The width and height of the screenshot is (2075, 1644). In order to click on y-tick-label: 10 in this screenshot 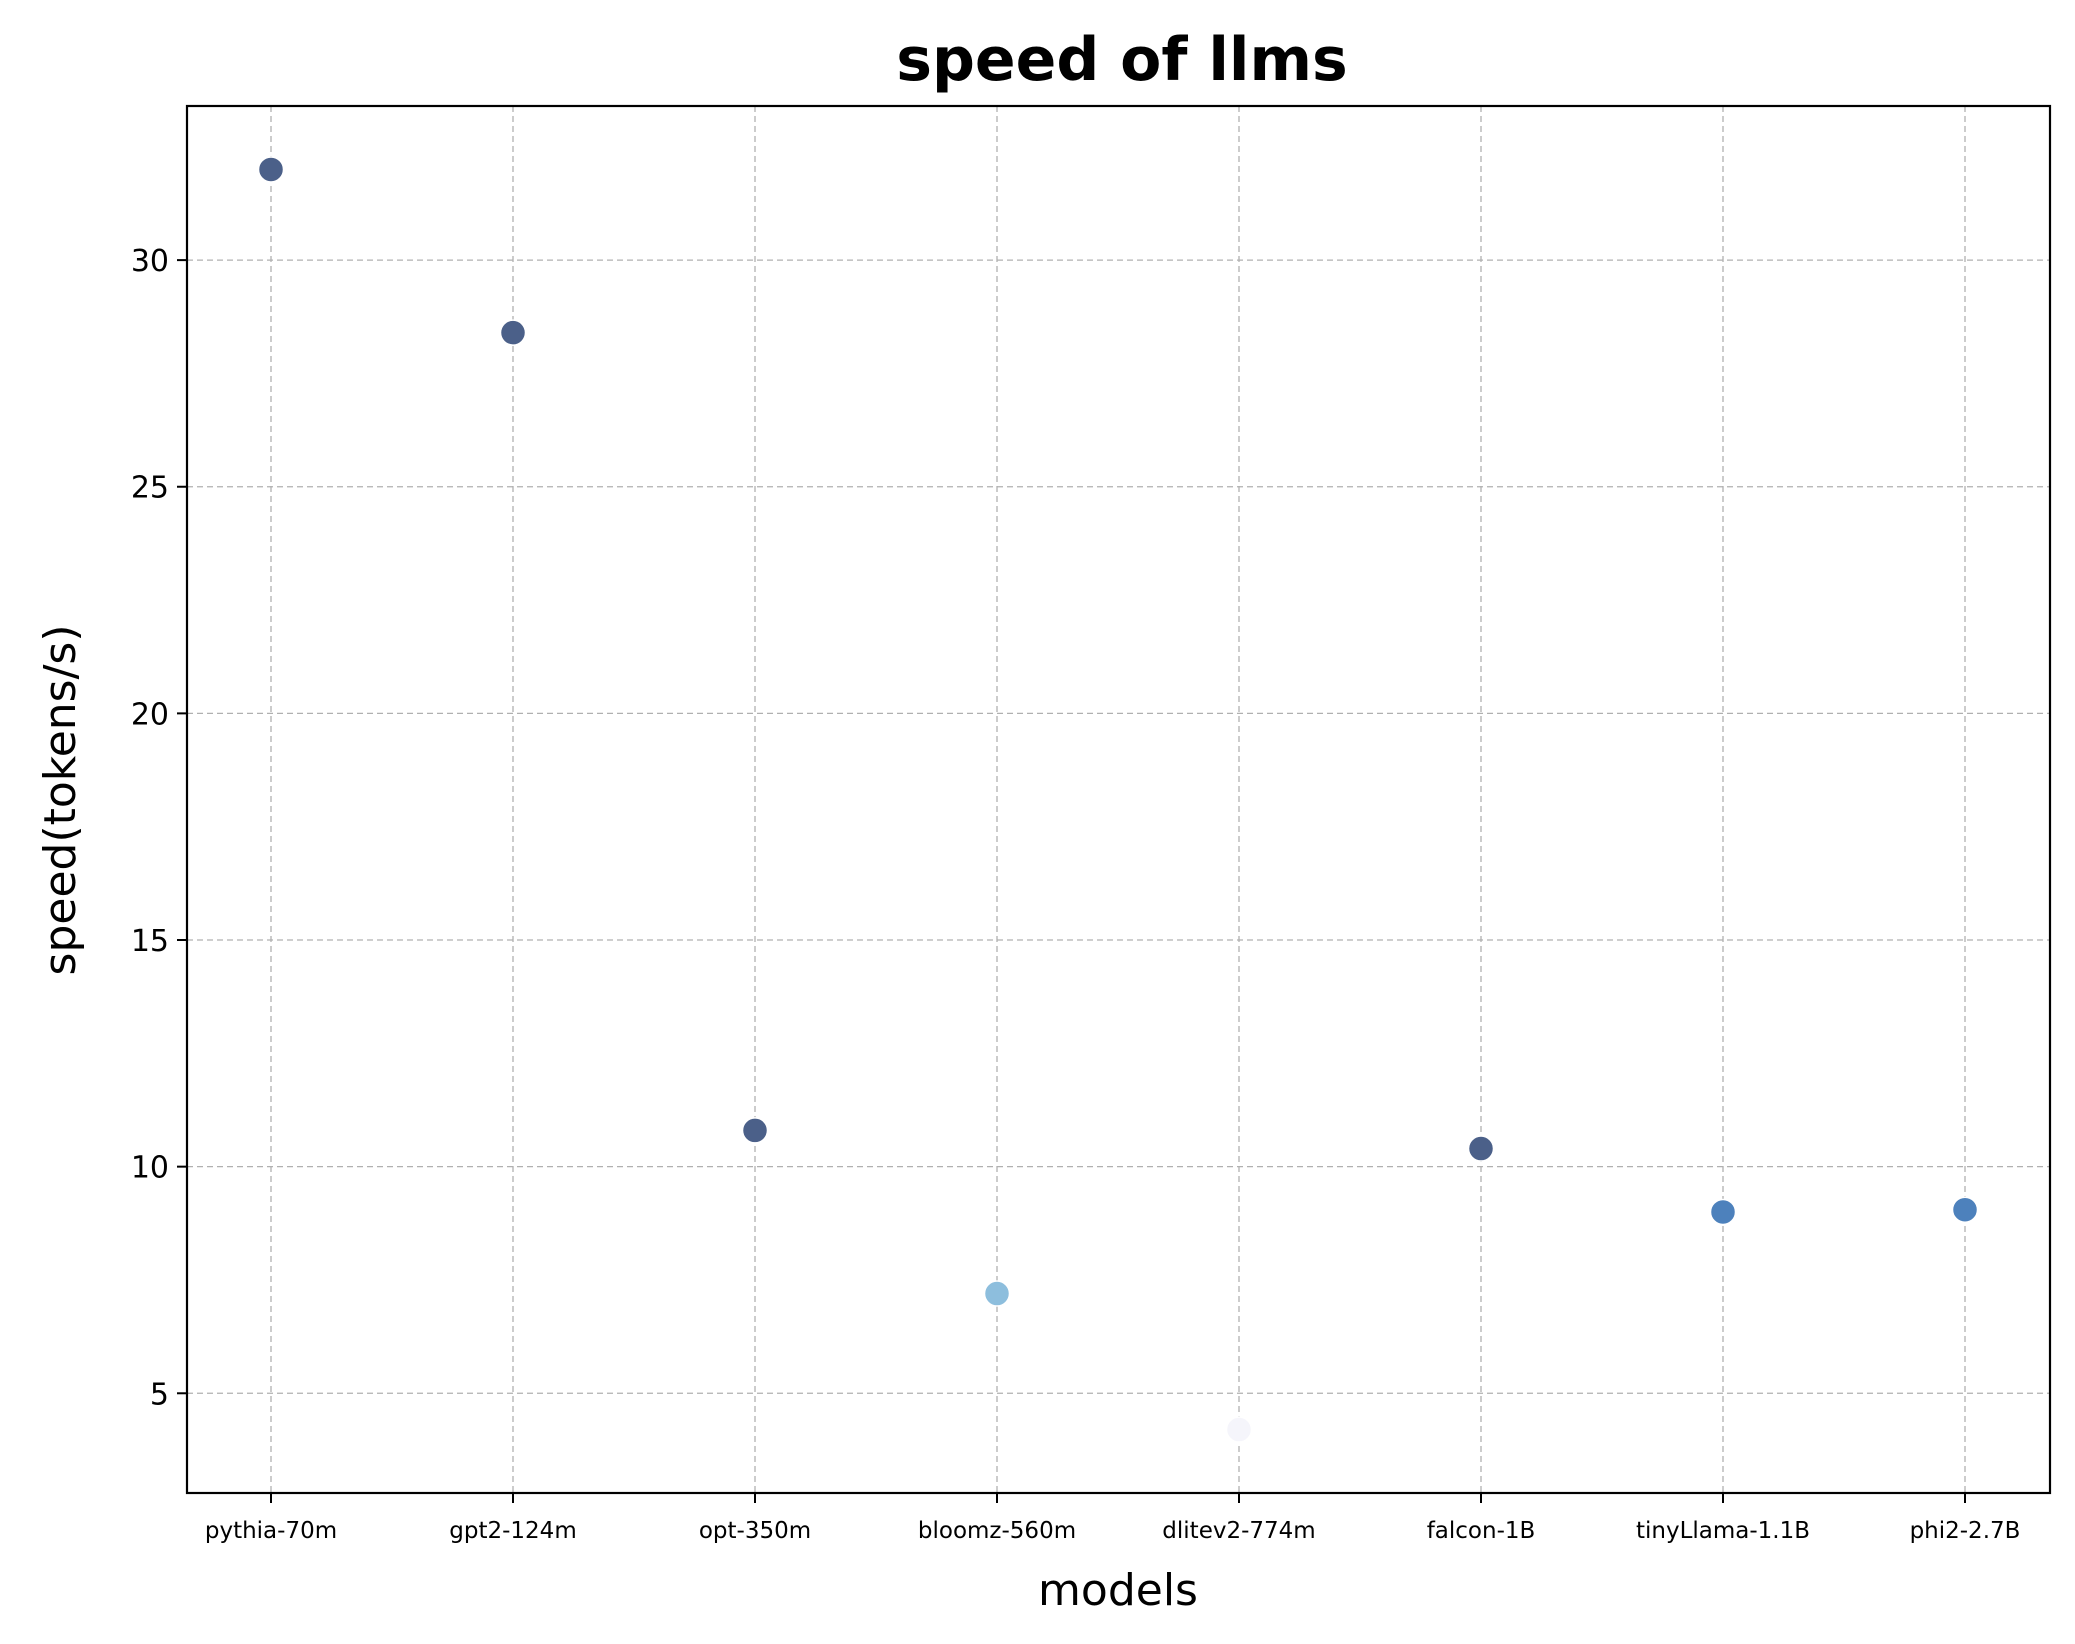, I will do `click(150, 1168)`.